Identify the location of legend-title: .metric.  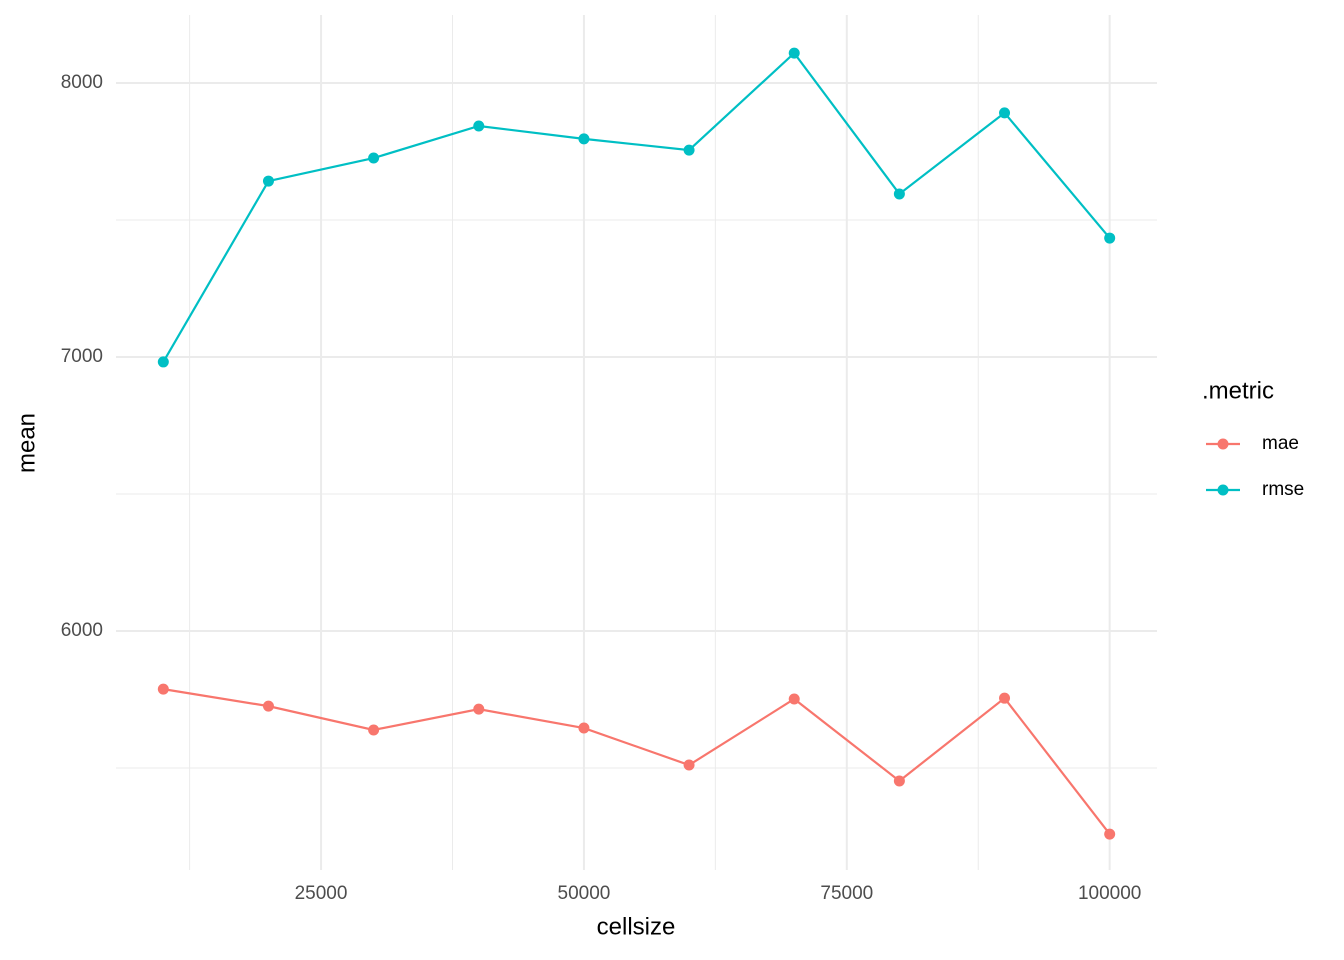
(1238, 390).